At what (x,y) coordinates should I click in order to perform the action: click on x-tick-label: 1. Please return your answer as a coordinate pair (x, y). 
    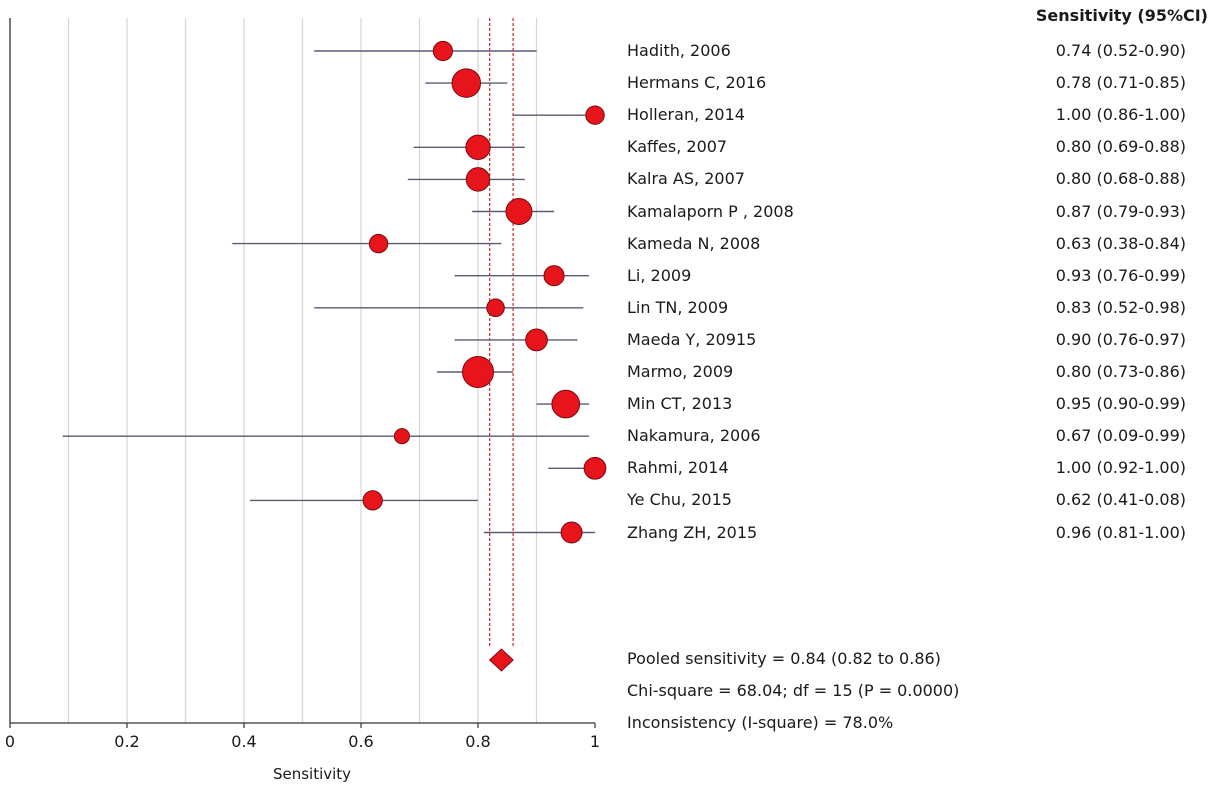
    Looking at the image, I should click on (595, 741).